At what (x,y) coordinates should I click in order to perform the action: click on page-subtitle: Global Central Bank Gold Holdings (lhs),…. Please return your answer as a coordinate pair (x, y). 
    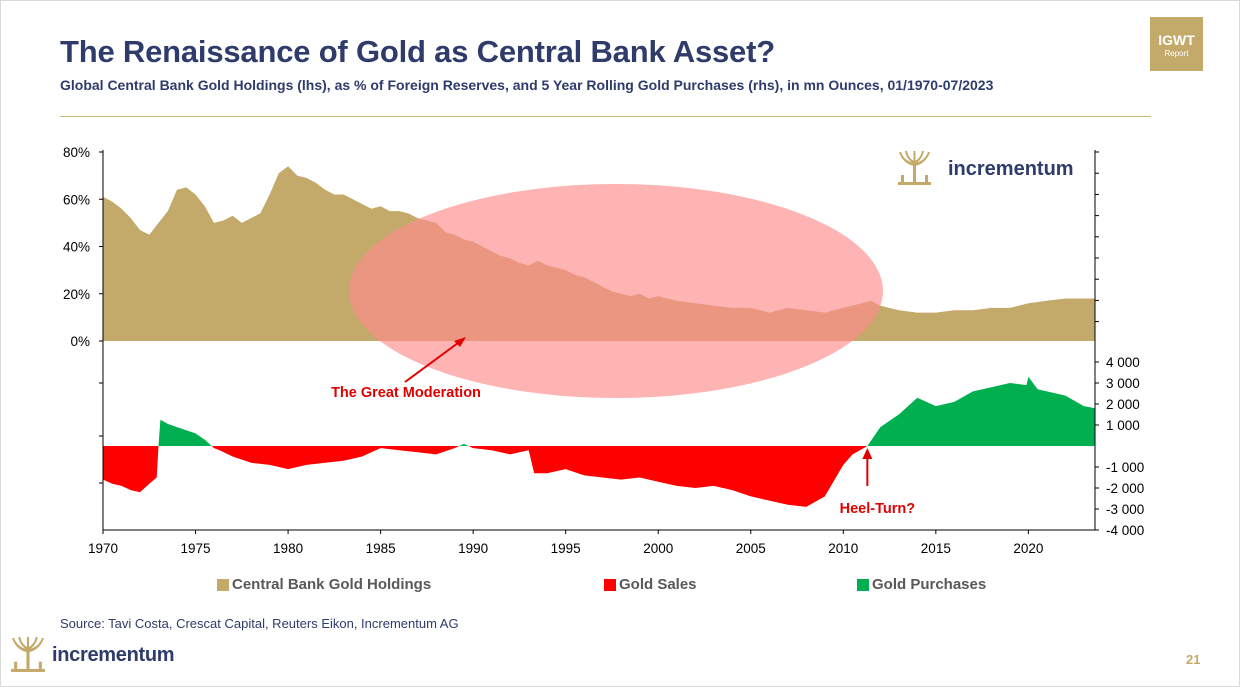
    Looking at the image, I should click on (527, 85).